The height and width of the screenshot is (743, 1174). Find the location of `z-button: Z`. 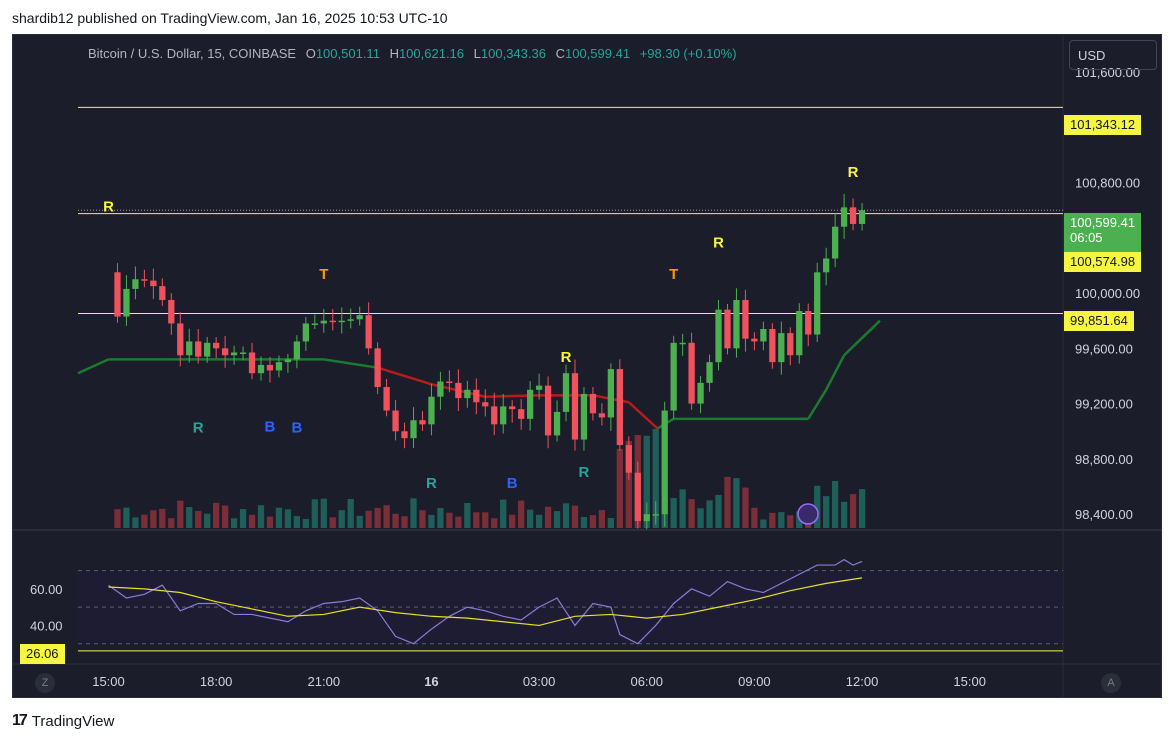

z-button: Z is located at coordinates (45, 683).